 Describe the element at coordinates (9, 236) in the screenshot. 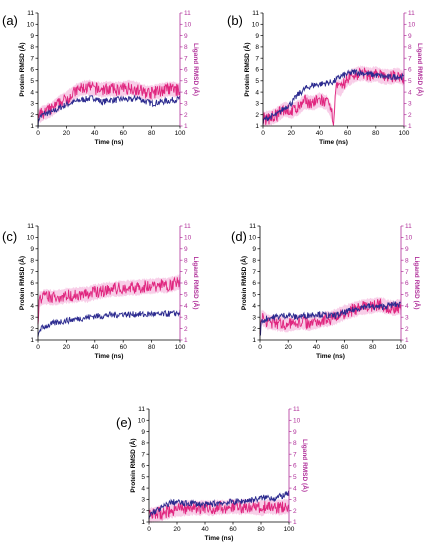

I see `panel-label: (c)` at that location.